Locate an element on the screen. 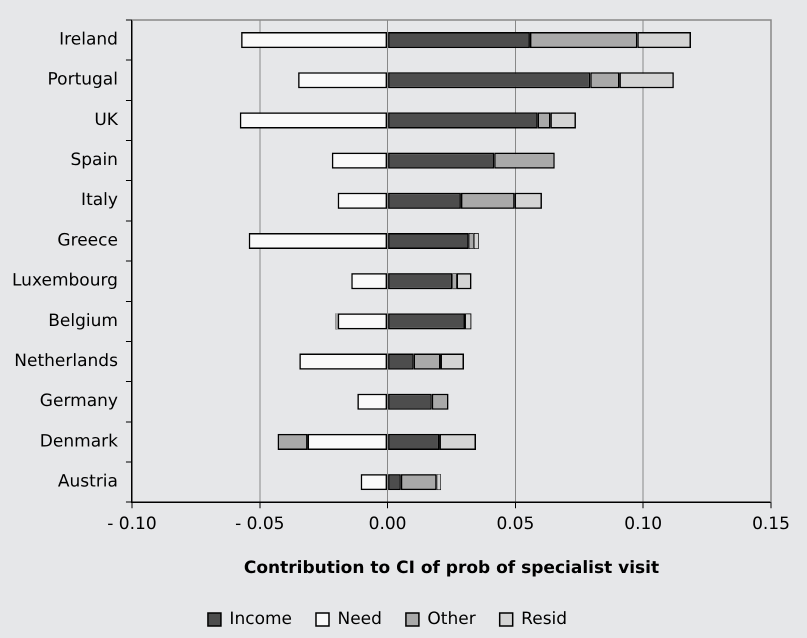  y-tick-label: Germany is located at coordinates (79, 401).